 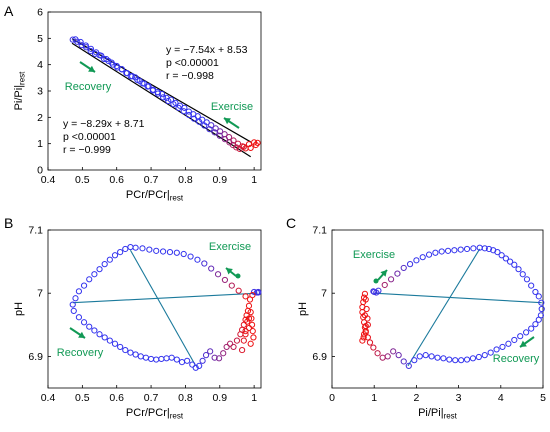 I want to click on fit1-annotation: r = −0.998, so click(x=190, y=76).